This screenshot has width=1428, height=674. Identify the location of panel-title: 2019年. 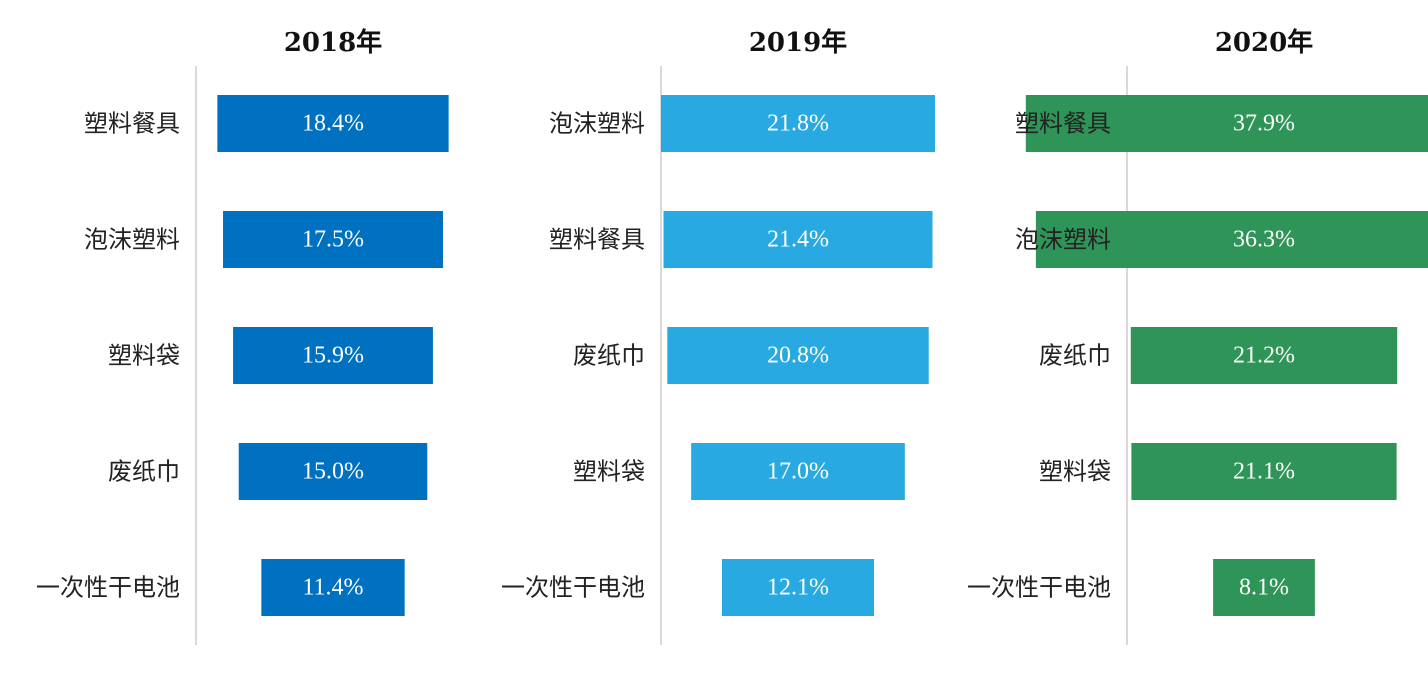
(798, 42).